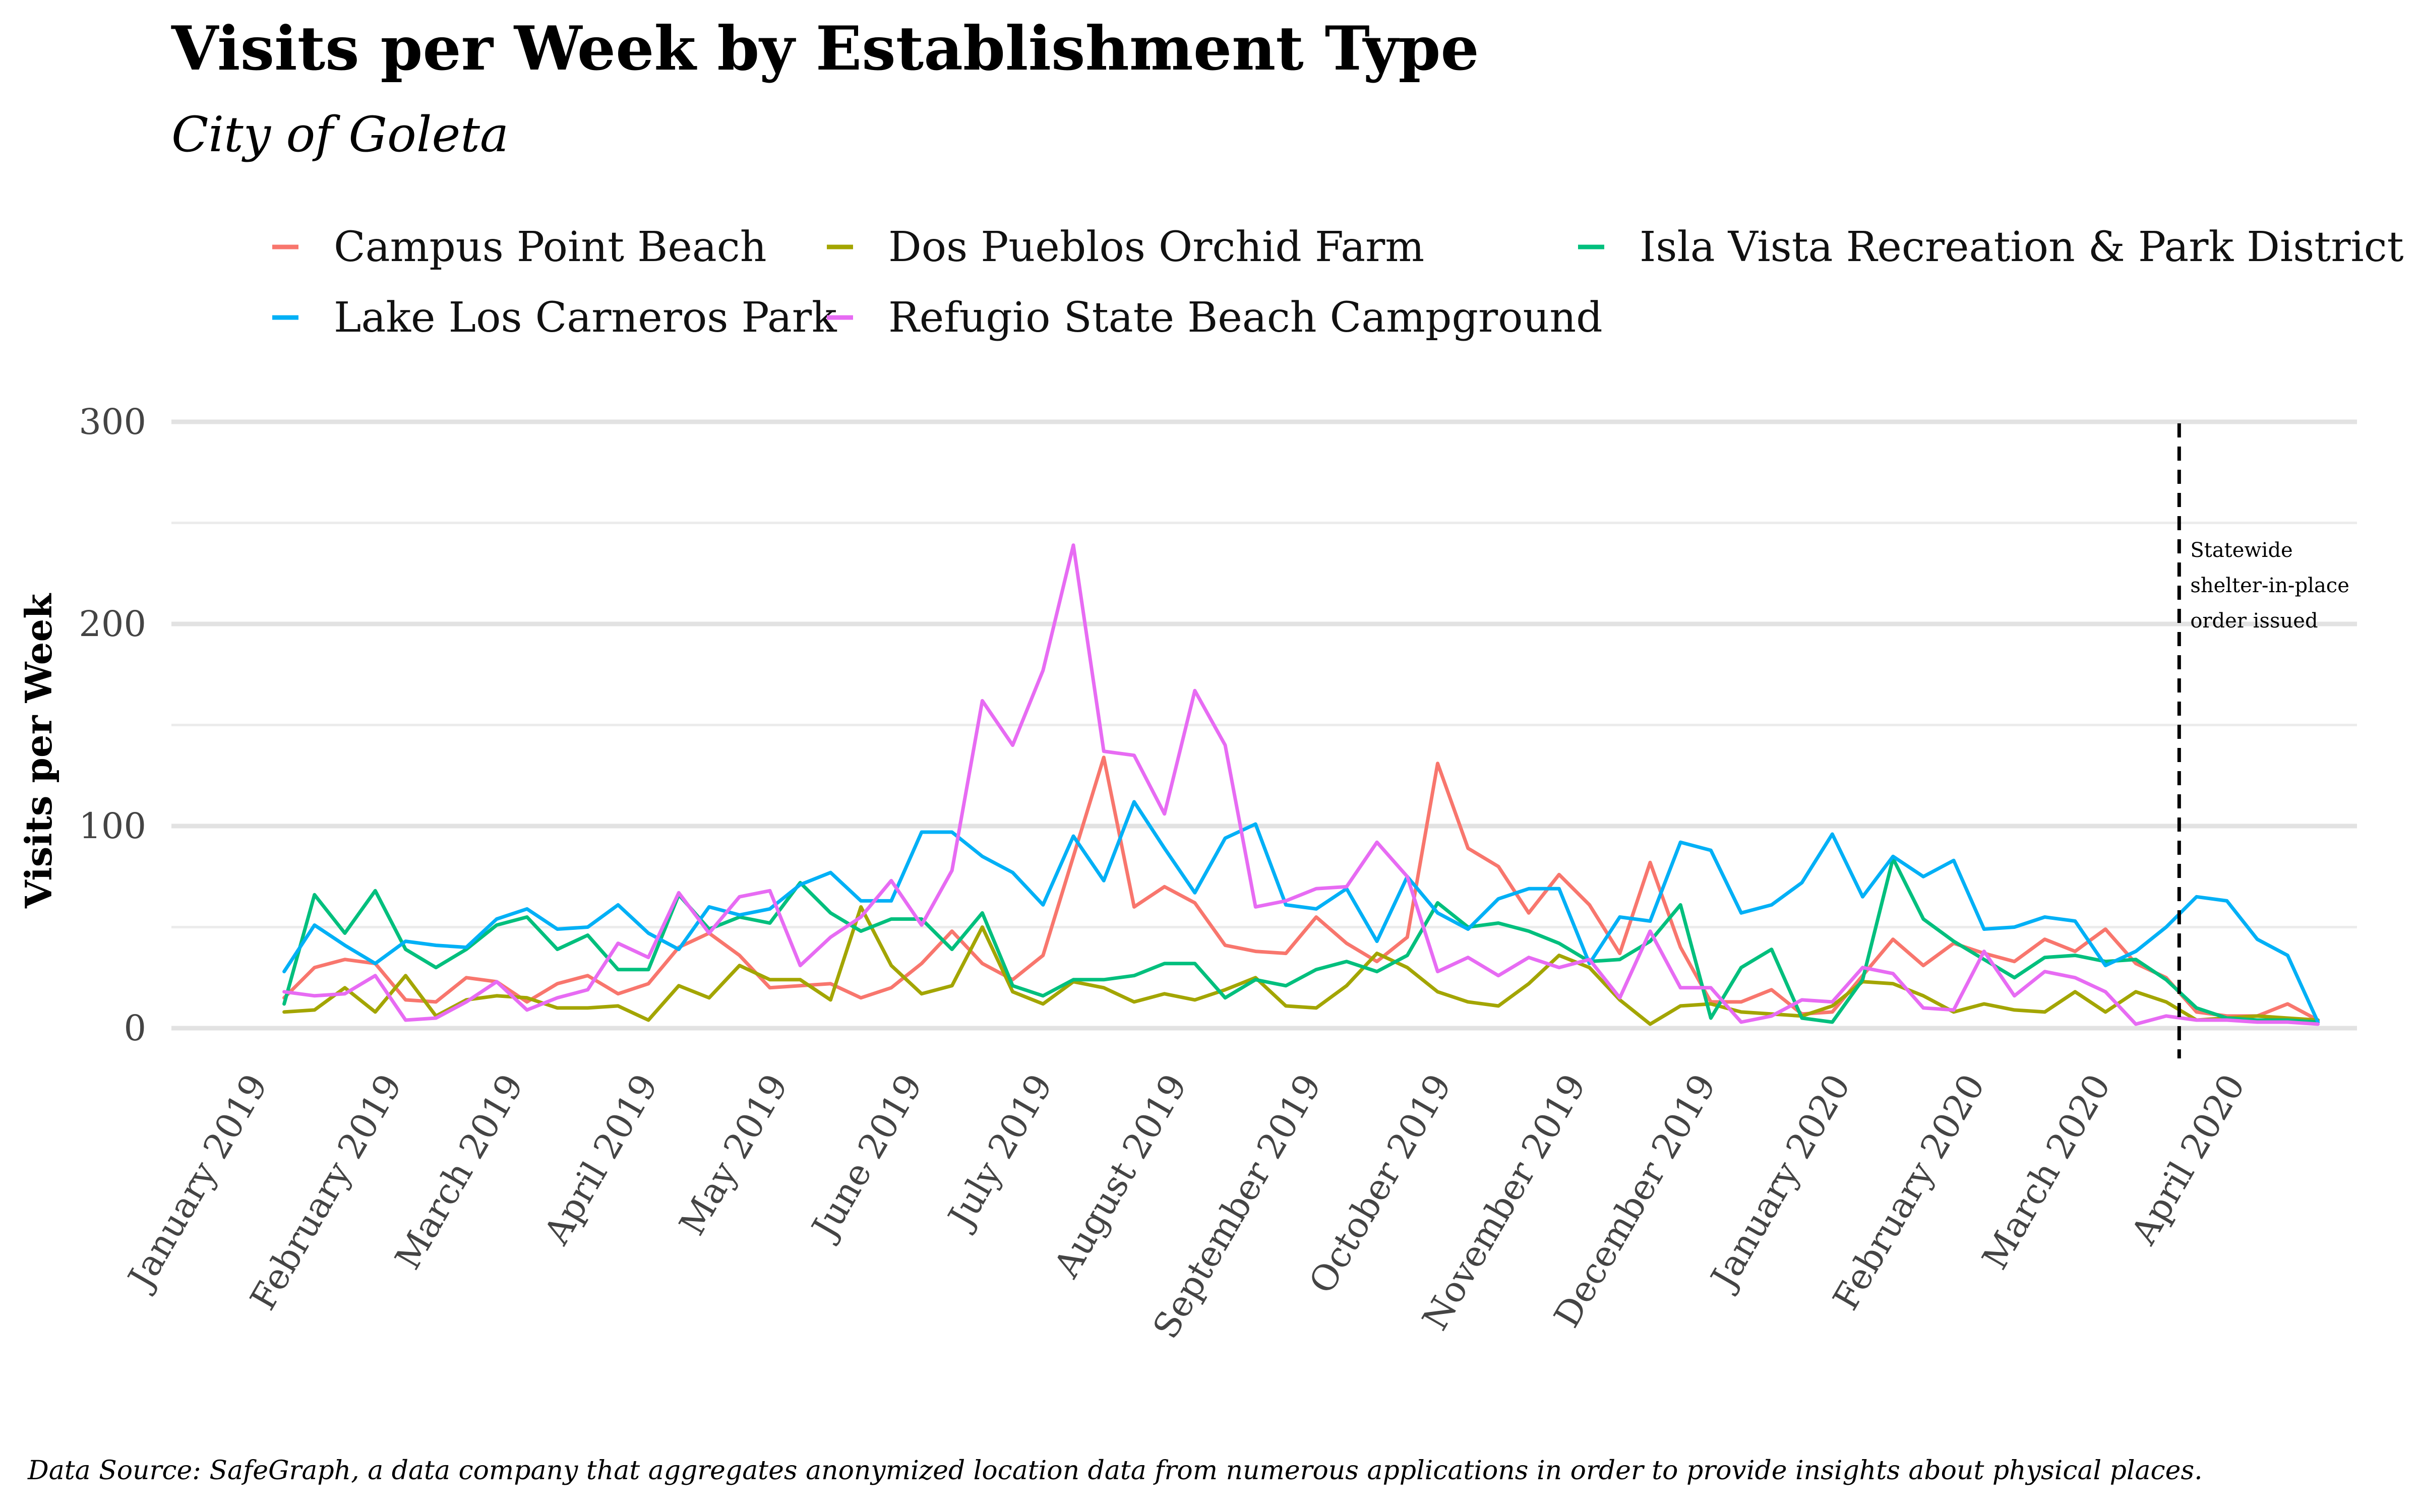 This screenshot has width=2420, height=1512. Describe the element at coordinates (1908, 1192) in the screenshot. I see `x-tick-label: February 2020` at that location.